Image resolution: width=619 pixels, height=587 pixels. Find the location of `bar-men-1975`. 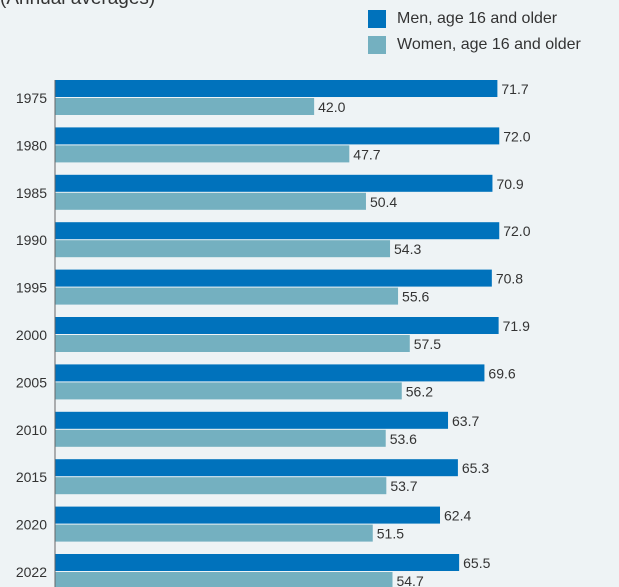

bar-men-1975 is located at coordinates (276, 88).